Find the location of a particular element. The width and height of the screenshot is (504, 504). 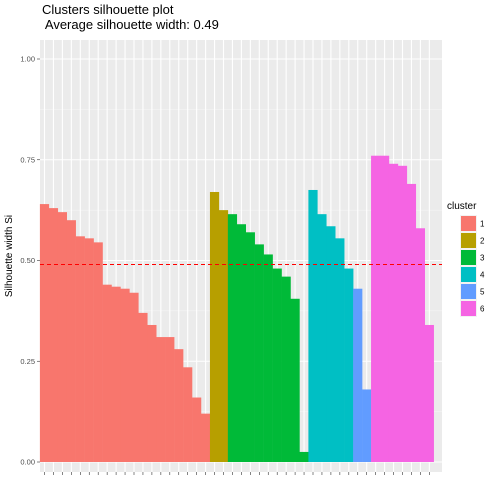

y-tick-label: 0.25 is located at coordinates (27, 361).